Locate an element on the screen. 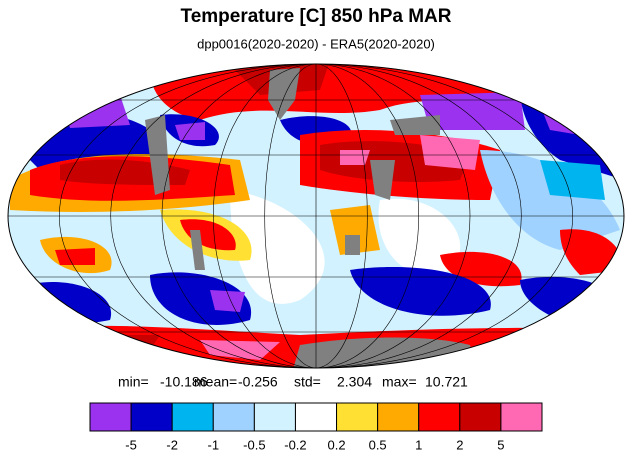  colorbar-label: 2 is located at coordinates (459, 444).